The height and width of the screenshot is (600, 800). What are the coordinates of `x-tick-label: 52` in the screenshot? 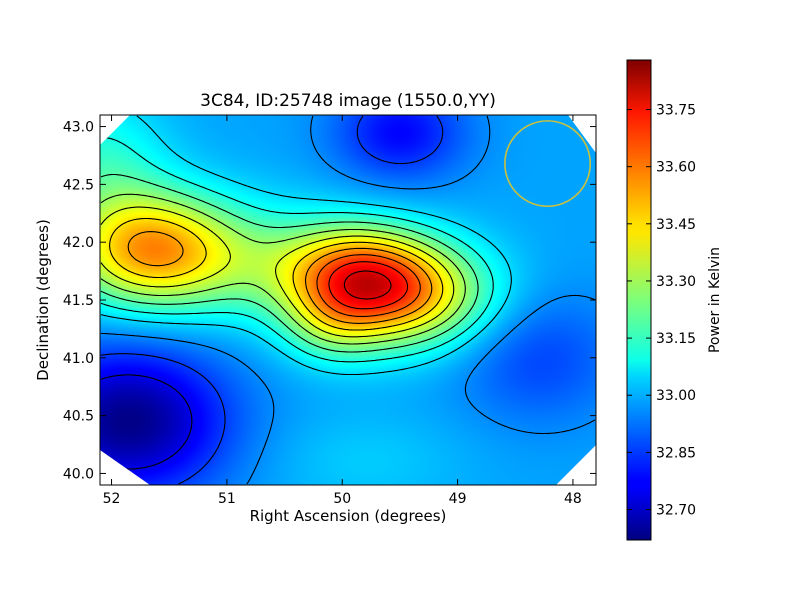 It's located at (112, 499).